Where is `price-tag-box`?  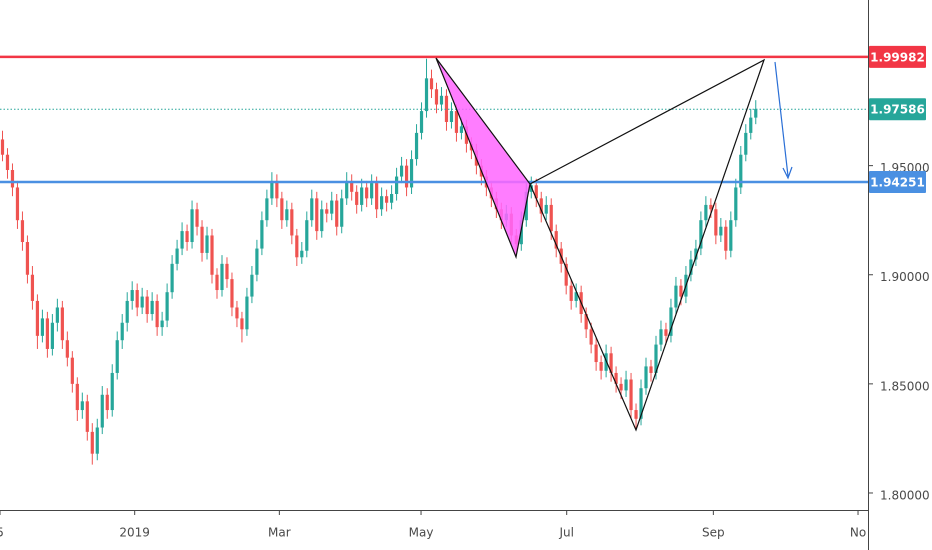
price-tag-box is located at coordinates (897, 109).